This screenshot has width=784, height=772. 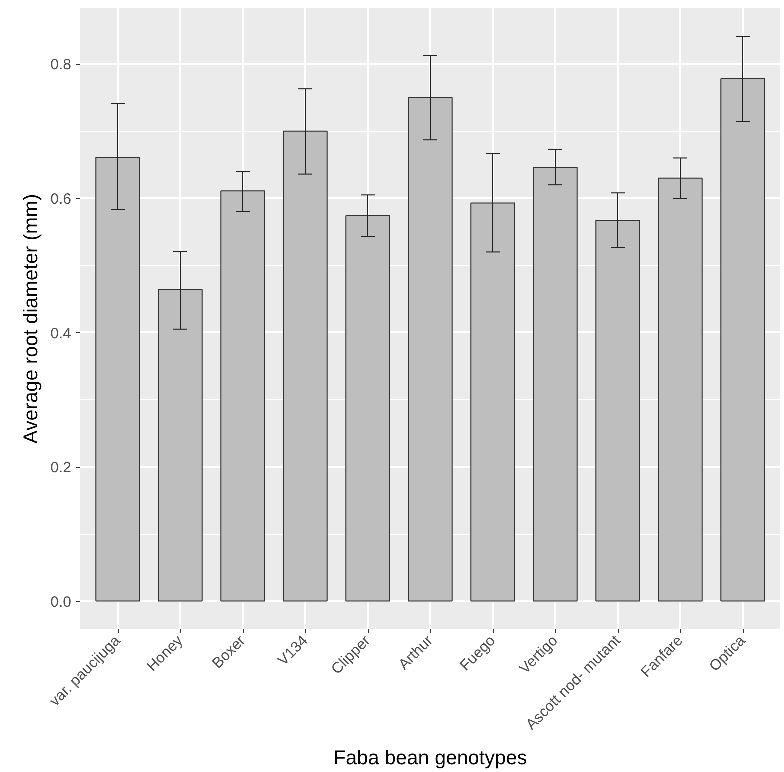 What do you see at coordinates (61, 65) in the screenshot?
I see `y-tick-label: 0.8` at bounding box center [61, 65].